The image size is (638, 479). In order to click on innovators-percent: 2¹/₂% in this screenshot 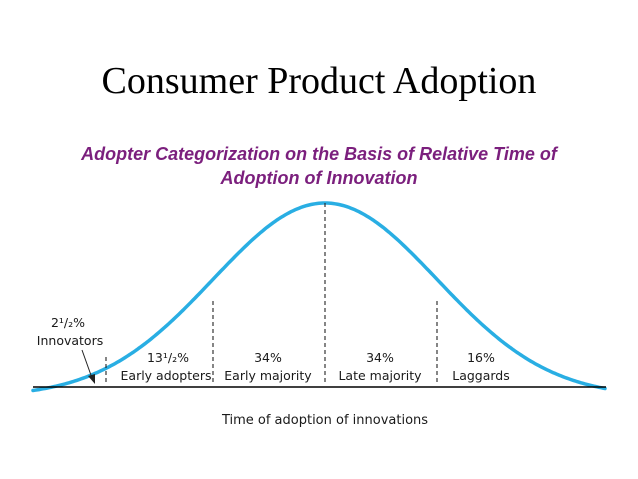, I will do `click(68, 322)`.